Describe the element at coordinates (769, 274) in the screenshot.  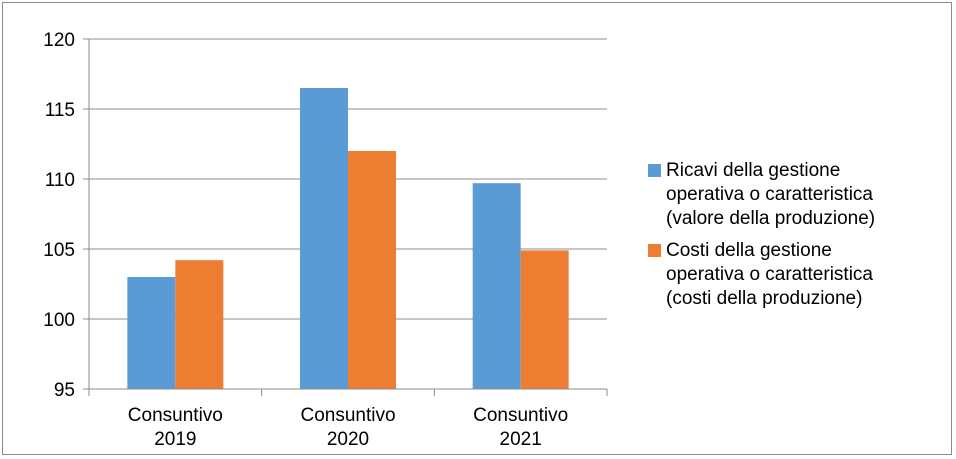
I see `legend-label-series2: operativa o caratteristica` at that location.